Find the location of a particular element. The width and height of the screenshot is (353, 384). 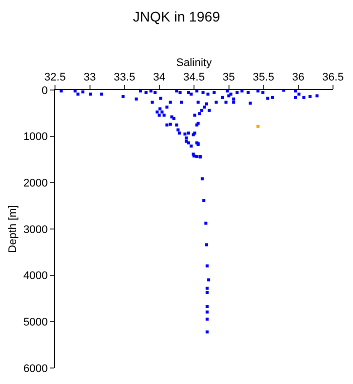

x-tick-label: 36.5 is located at coordinates (333, 78).